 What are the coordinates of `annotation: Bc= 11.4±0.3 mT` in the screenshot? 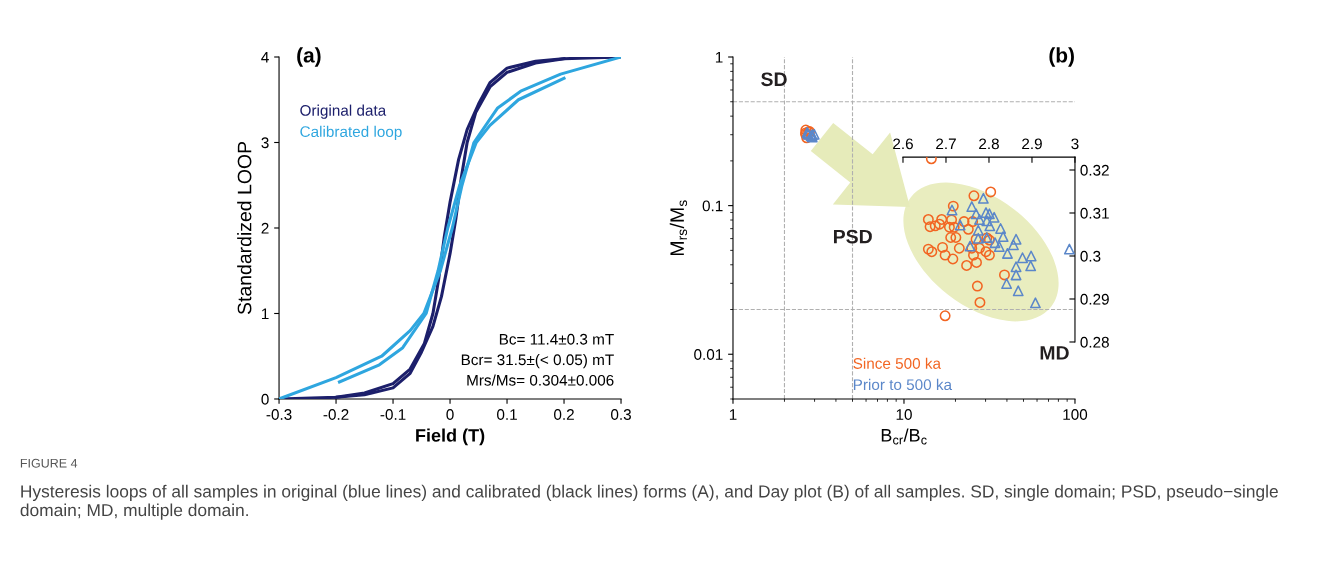 It's located at (556, 339).